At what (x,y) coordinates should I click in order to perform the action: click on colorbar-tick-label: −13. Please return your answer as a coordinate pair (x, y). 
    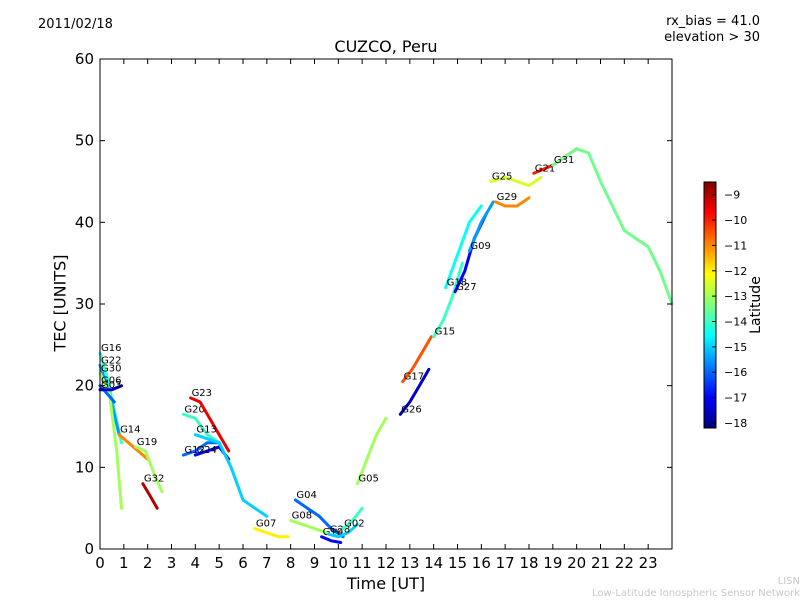
    Looking at the image, I should click on (735, 296).